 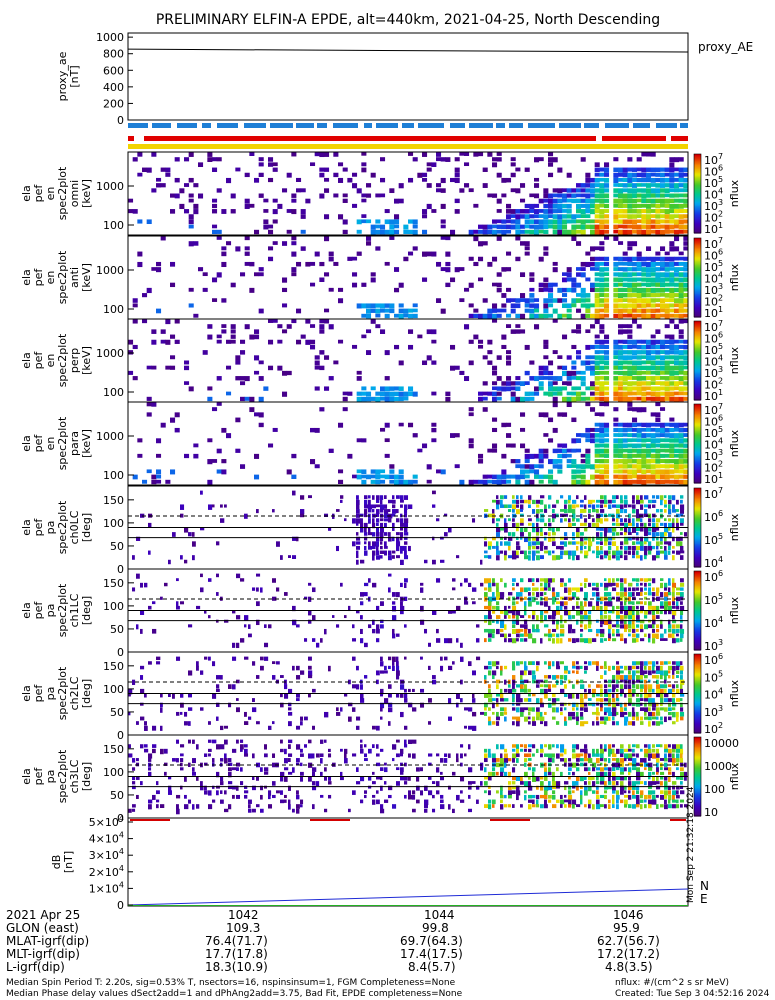 I want to click on energy-ylabel-line: [keV], so click(x=86, y=360).